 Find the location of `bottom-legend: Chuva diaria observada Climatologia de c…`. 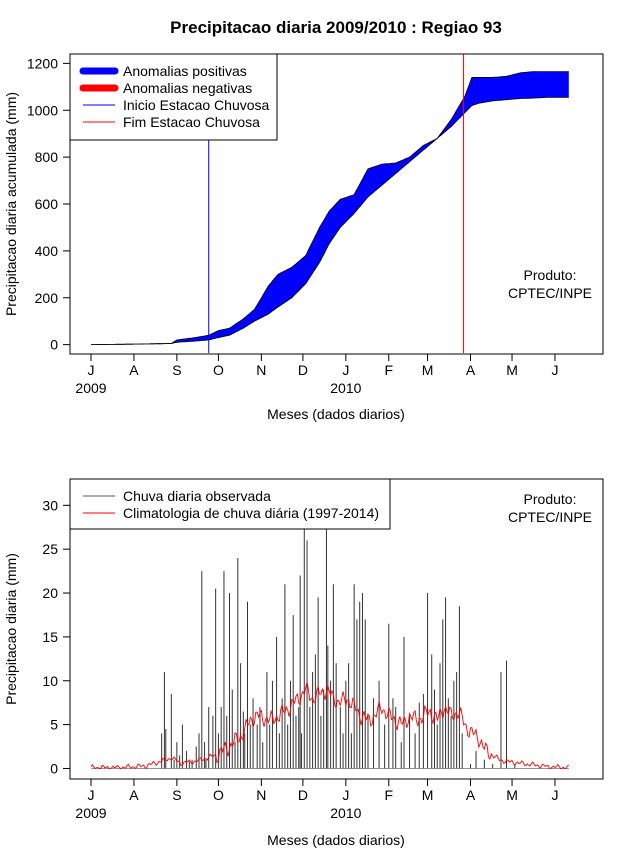

bottom-legend: Chuva diaria observada Climatologia de c… is located at coordinates (230, 504).